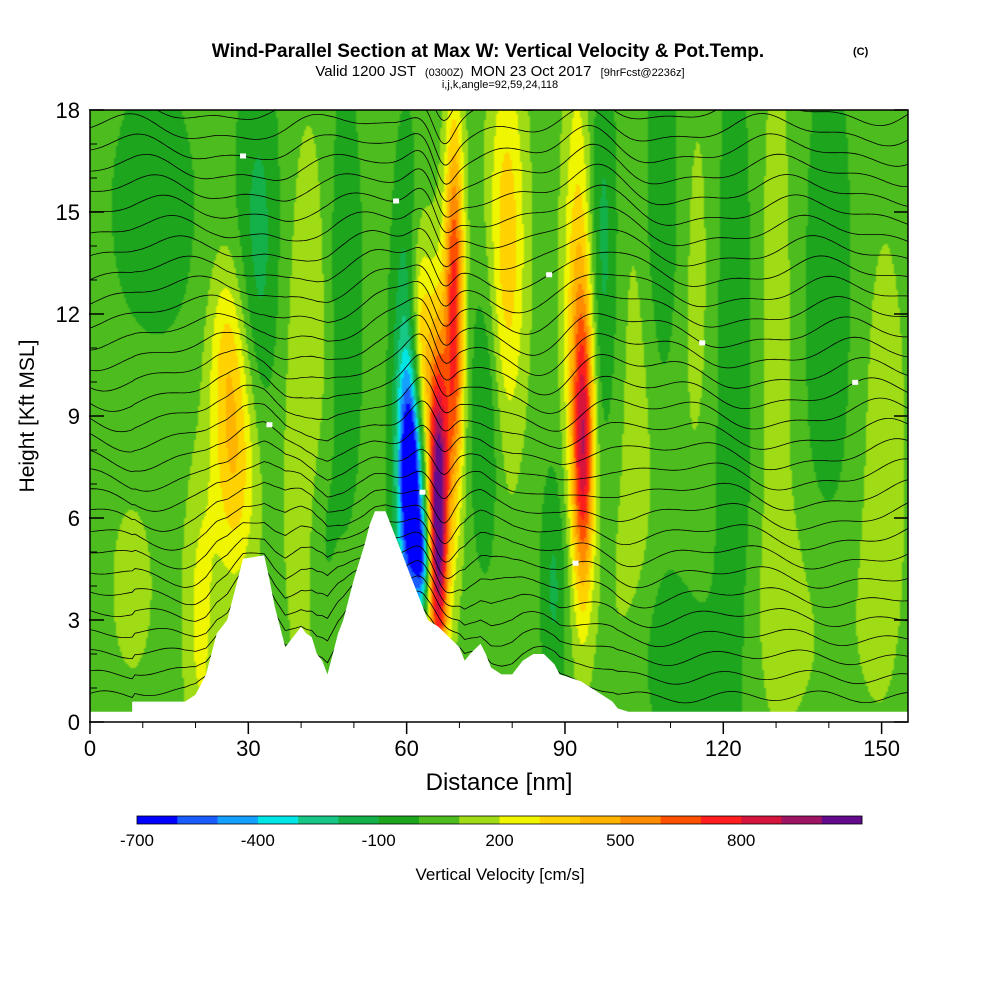 Image resolution: width=1000 pixels, height=1005 pixels. What do you see at coordinates (74, 518) in the screenshot?
I see `y-tick-label: 6` at bounding box center [74, 518].